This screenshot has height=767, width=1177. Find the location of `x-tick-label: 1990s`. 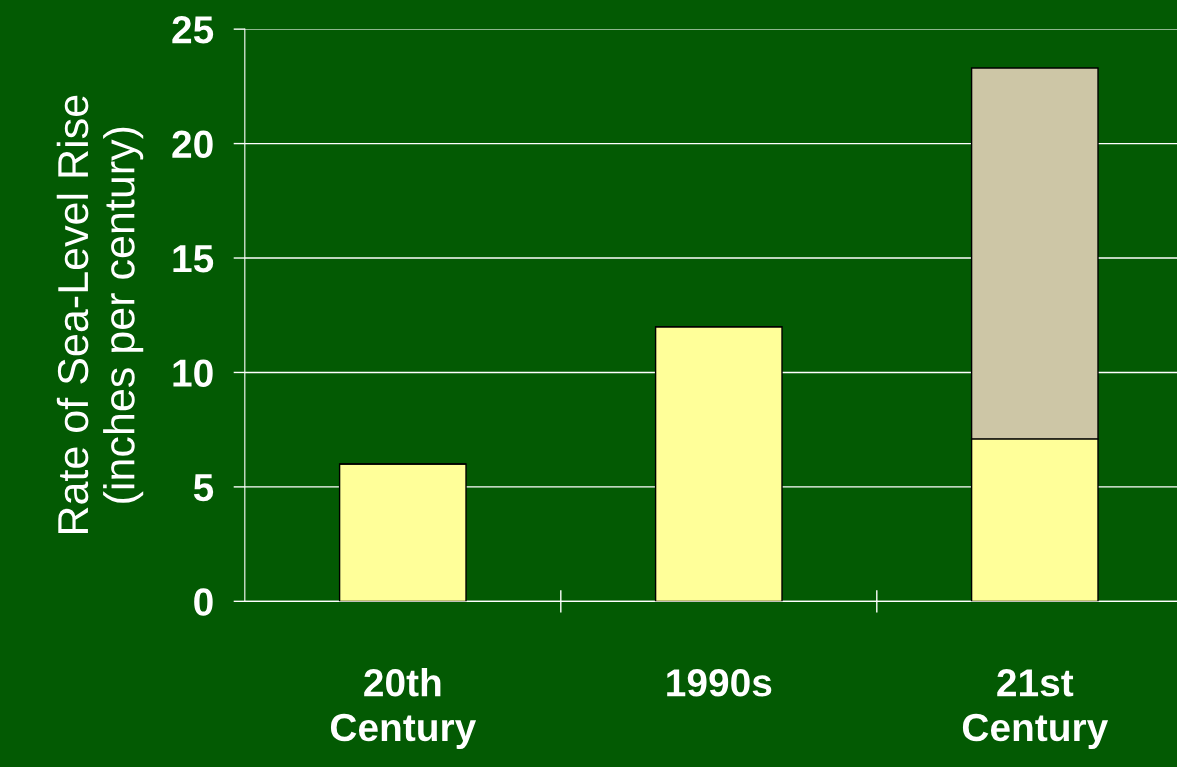

x-tick-label: 1990s is located at coordinates (719, 683).